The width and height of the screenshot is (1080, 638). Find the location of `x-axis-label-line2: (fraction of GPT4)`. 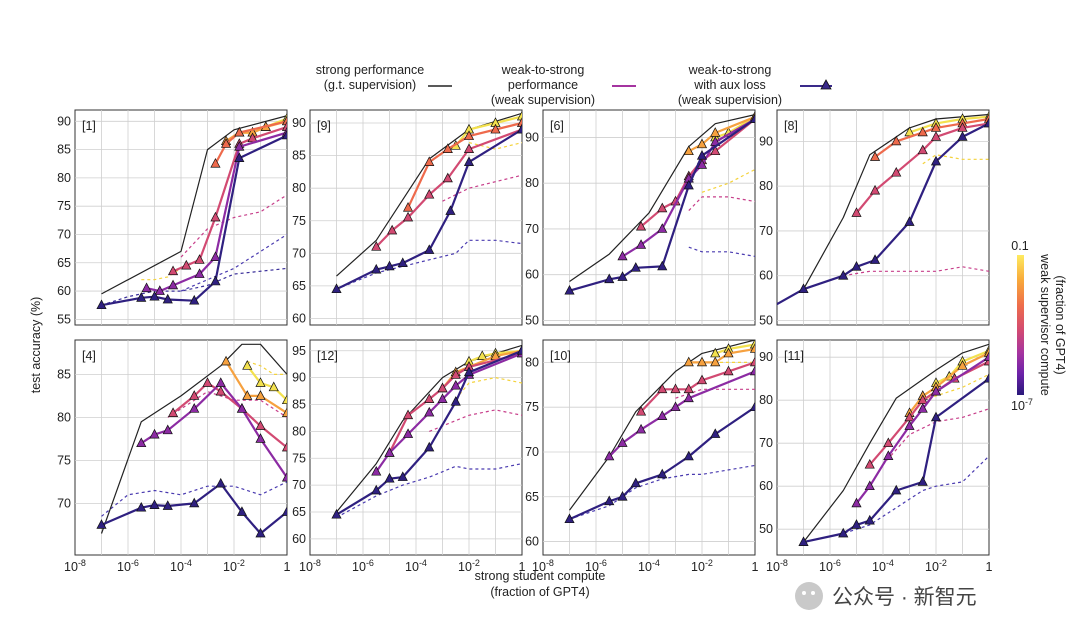

x-axis-label-line2: (fraction of GPT4) is located at coordinates (539, 592).